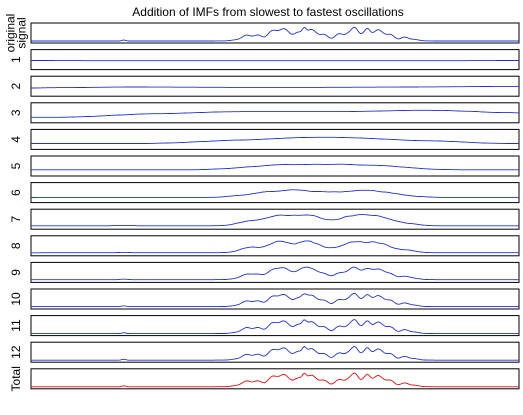  I want to click on panel-8: 8, so click(264, 246).